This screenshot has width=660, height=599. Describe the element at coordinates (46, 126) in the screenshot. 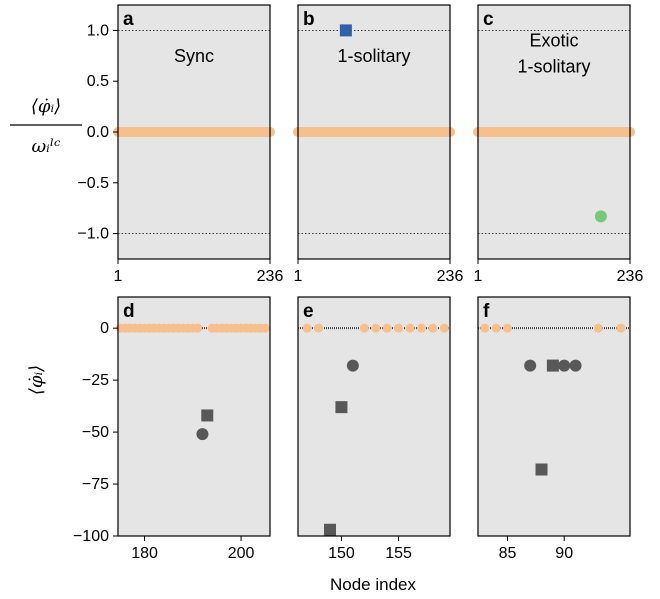

I see `top-ylabel: ⟨φ̇ᵢ⟩ ωᵢˡᶜ` at that location.